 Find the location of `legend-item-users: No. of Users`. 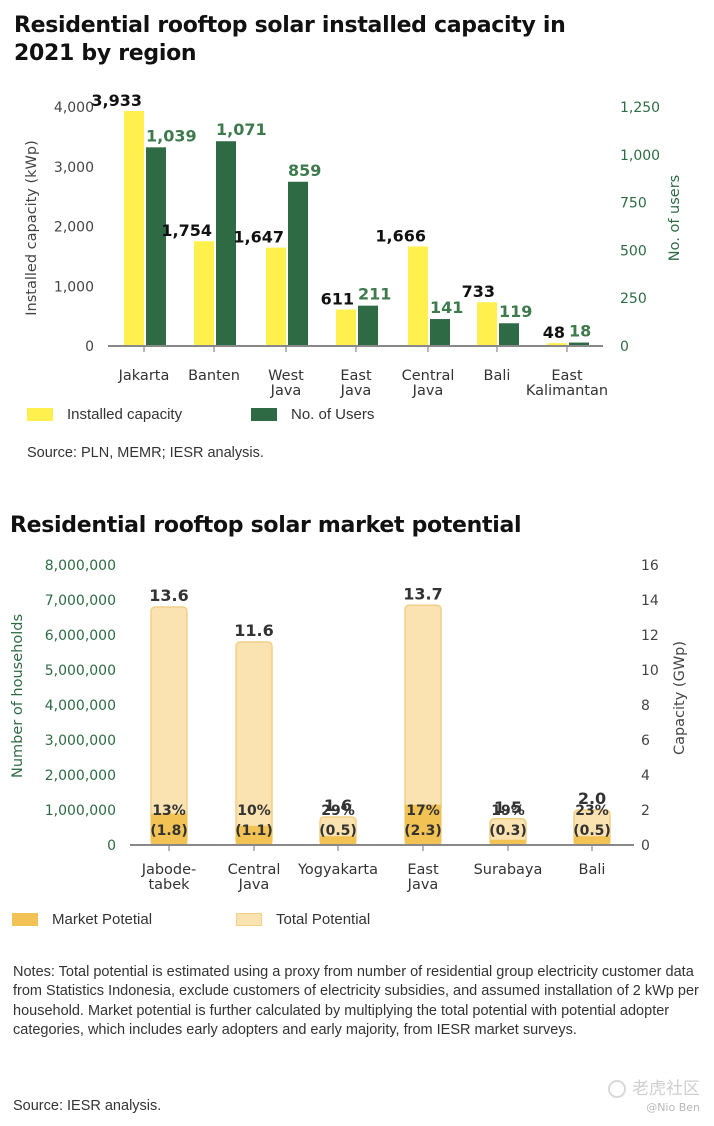

legend-item-users: No. of Users is located at coordinates (312, 414).